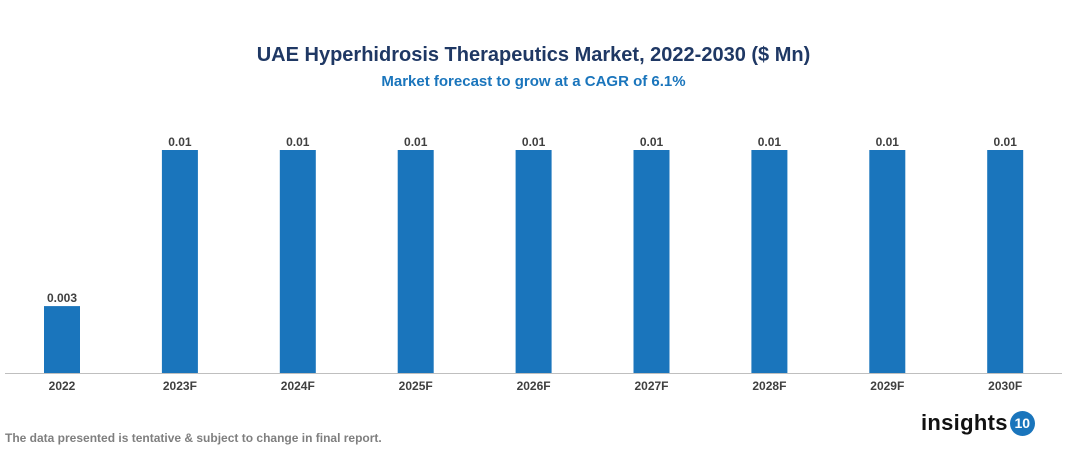  I want to click on logo-badge: 10, so click(1022, 423).